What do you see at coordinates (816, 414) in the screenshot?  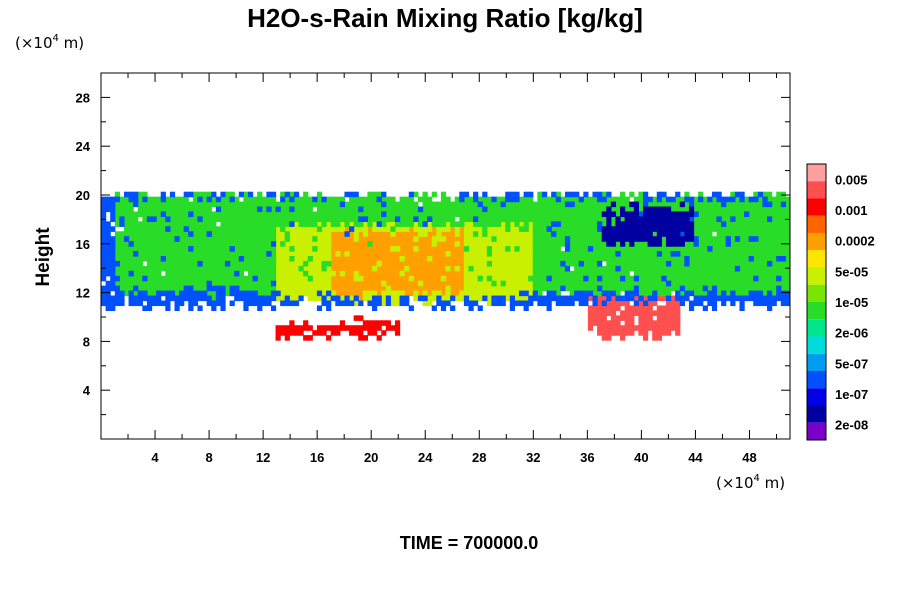 I see `colorbar-swatch` at bounding box center [816, 414].